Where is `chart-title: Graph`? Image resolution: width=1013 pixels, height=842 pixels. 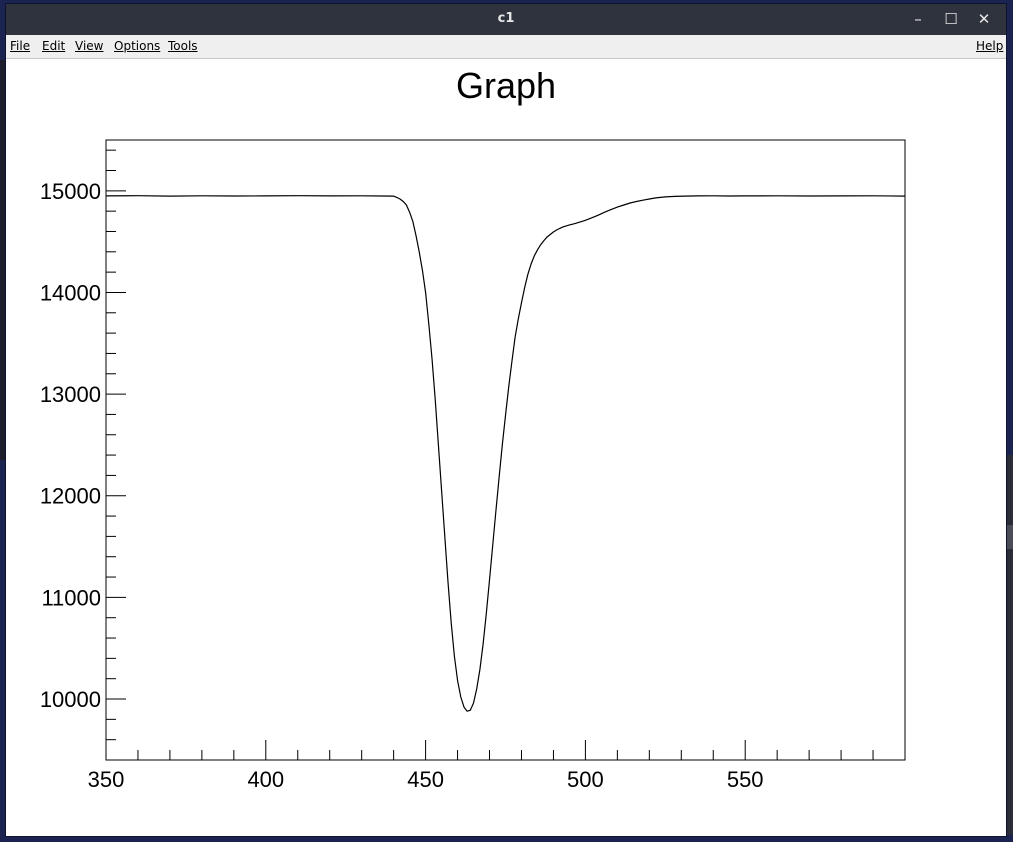
chart-title: Graph is located at coordinates (506, 85).